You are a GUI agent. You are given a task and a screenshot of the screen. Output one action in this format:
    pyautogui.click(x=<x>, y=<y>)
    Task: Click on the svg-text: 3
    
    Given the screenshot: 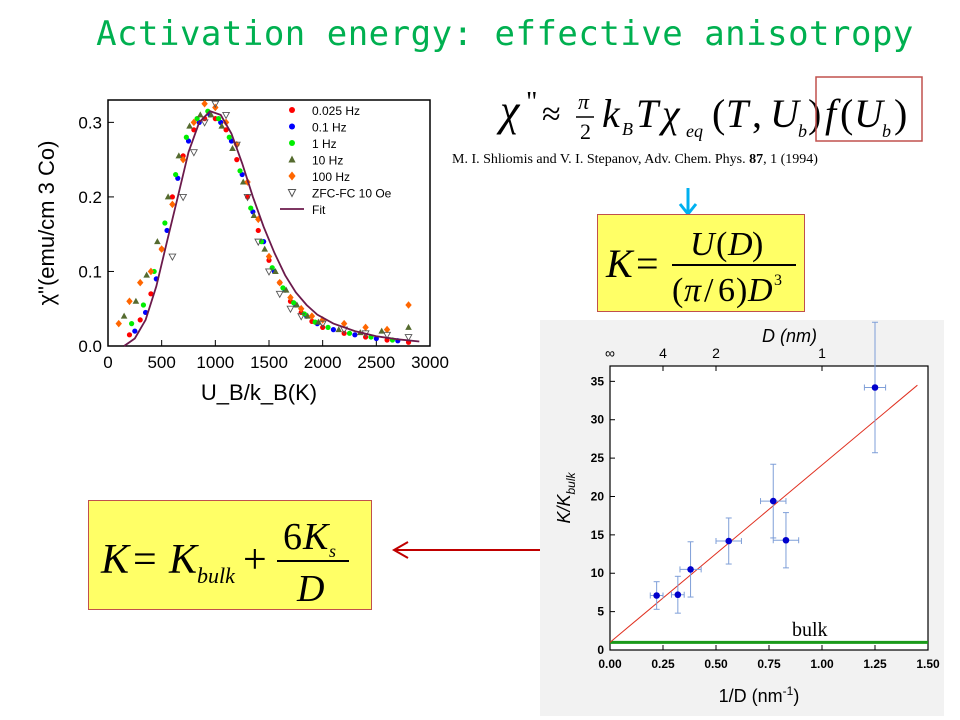 What is the action you would take?
    pyautogui.click(x=778, y=280)
    